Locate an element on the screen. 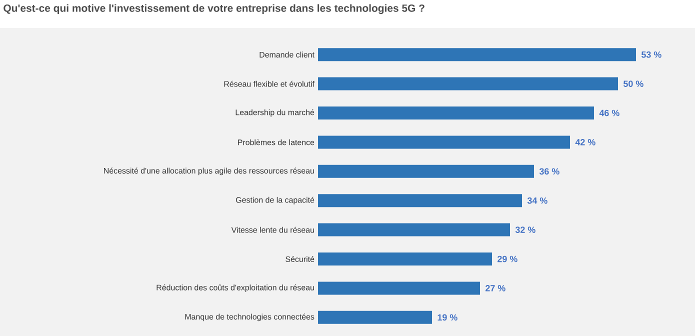  data-label: 32 % is located at coordinates (525, 229).